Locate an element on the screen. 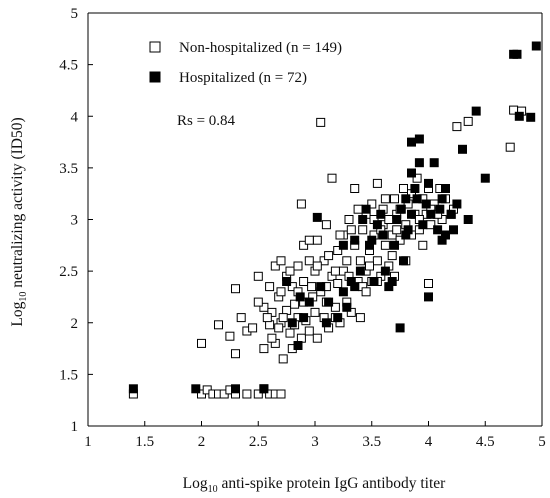 This screenshot has height=498, width=550. y-tick-label: 4.5 is located at coordinates (68, 66).